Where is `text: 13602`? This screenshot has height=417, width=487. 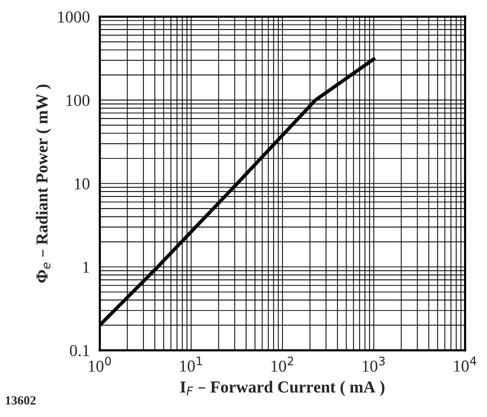 text: 13602 is located at coordinates (21, 400).